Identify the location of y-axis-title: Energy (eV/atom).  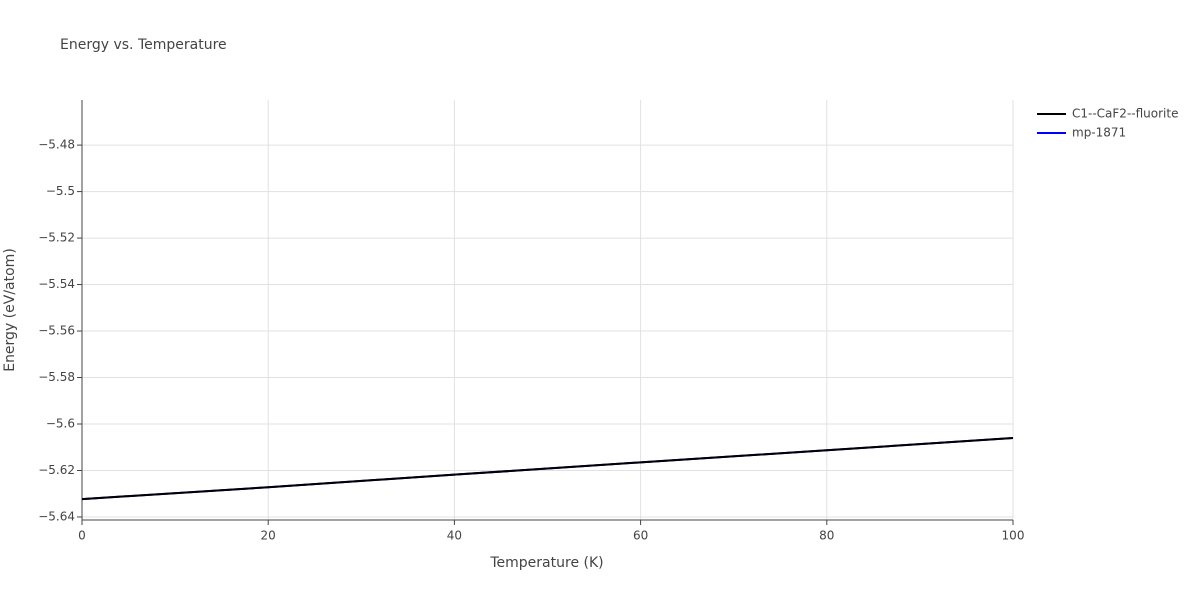
(10, 310).